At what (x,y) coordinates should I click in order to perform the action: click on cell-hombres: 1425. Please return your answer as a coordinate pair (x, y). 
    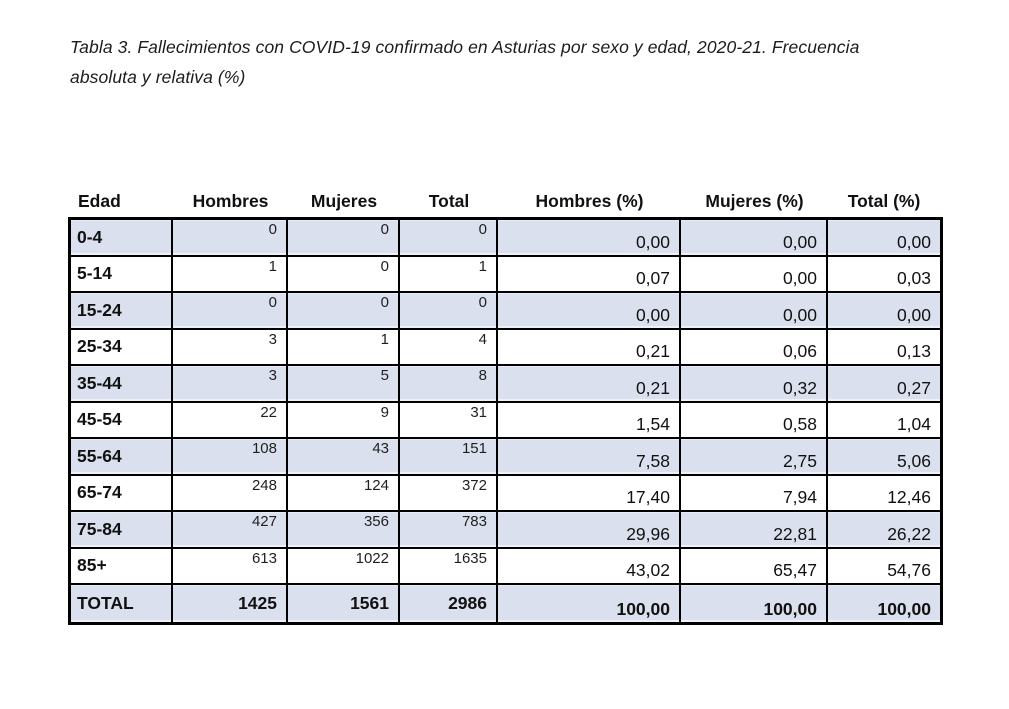
    Looking at the image, I should click on (230, 603).